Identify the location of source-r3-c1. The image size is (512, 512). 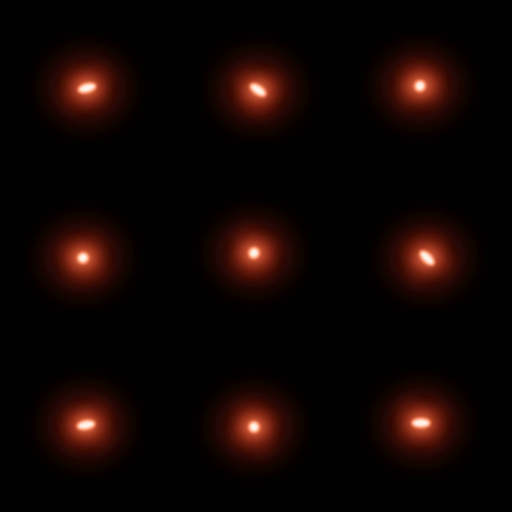
(86, 425).